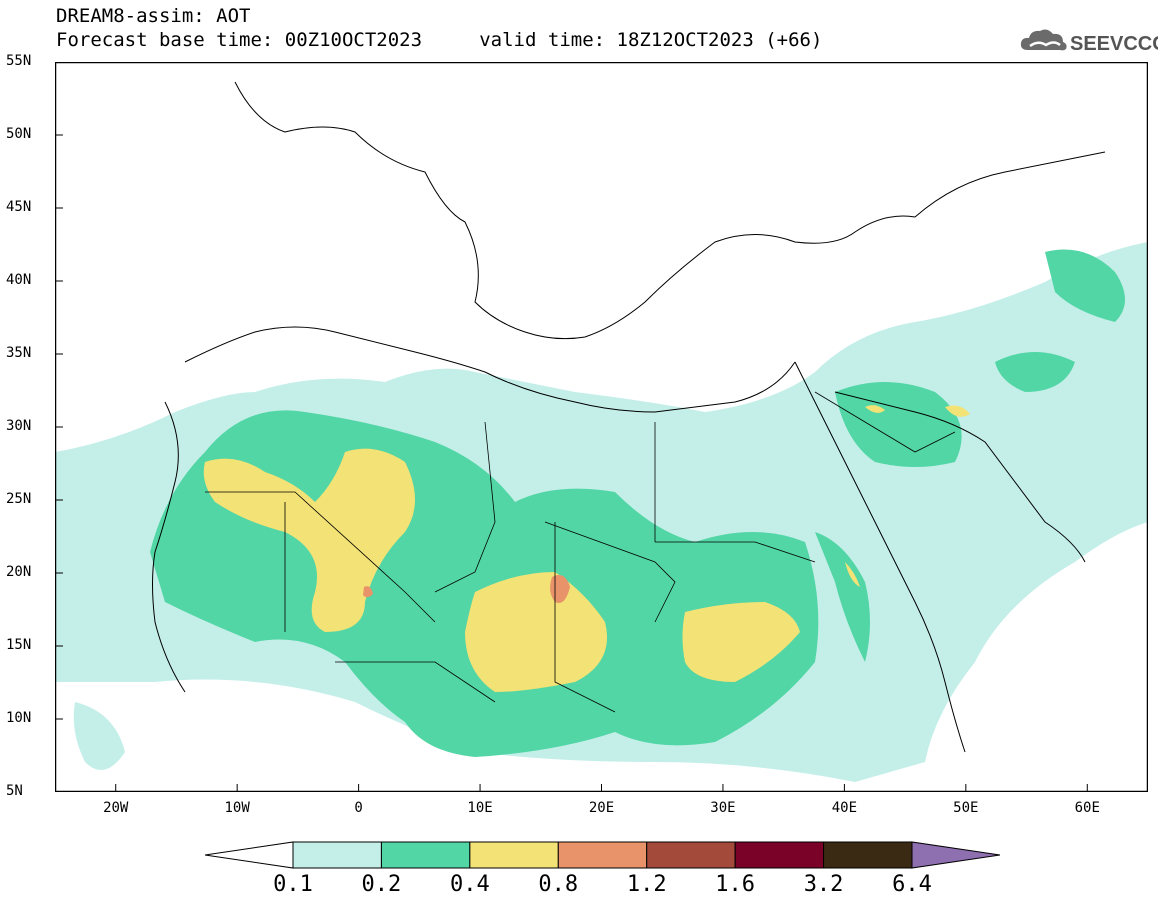  What do you see at coordinates (19, 280) in the screenshot?
I see `lat-tick-label: 40N` at bounding box center [19, 280].